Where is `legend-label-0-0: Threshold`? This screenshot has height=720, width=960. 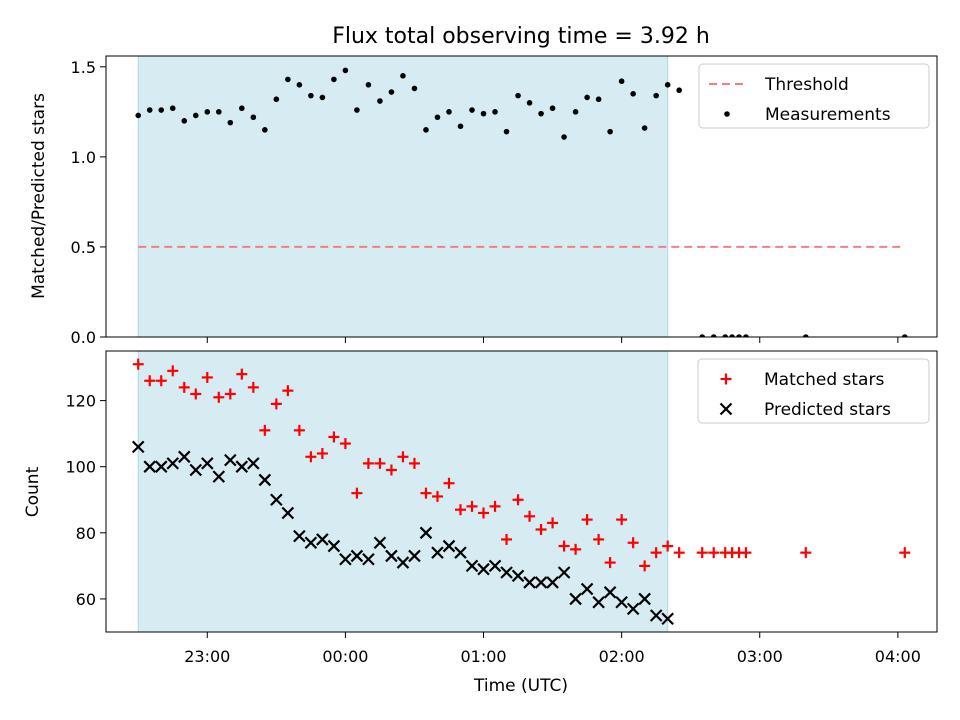
legend-label-0-0: Threshold is located at coordinates (806, 85).